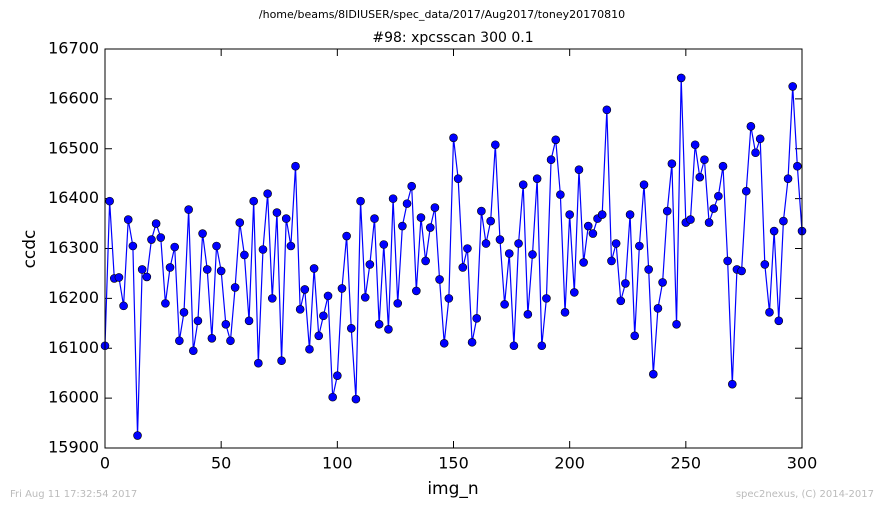 The image size is (884, 509). What do you see at coordinates (105, 463) in the screenshot?
I see `x-tick-label: 0` at bounding box center [105, 463].